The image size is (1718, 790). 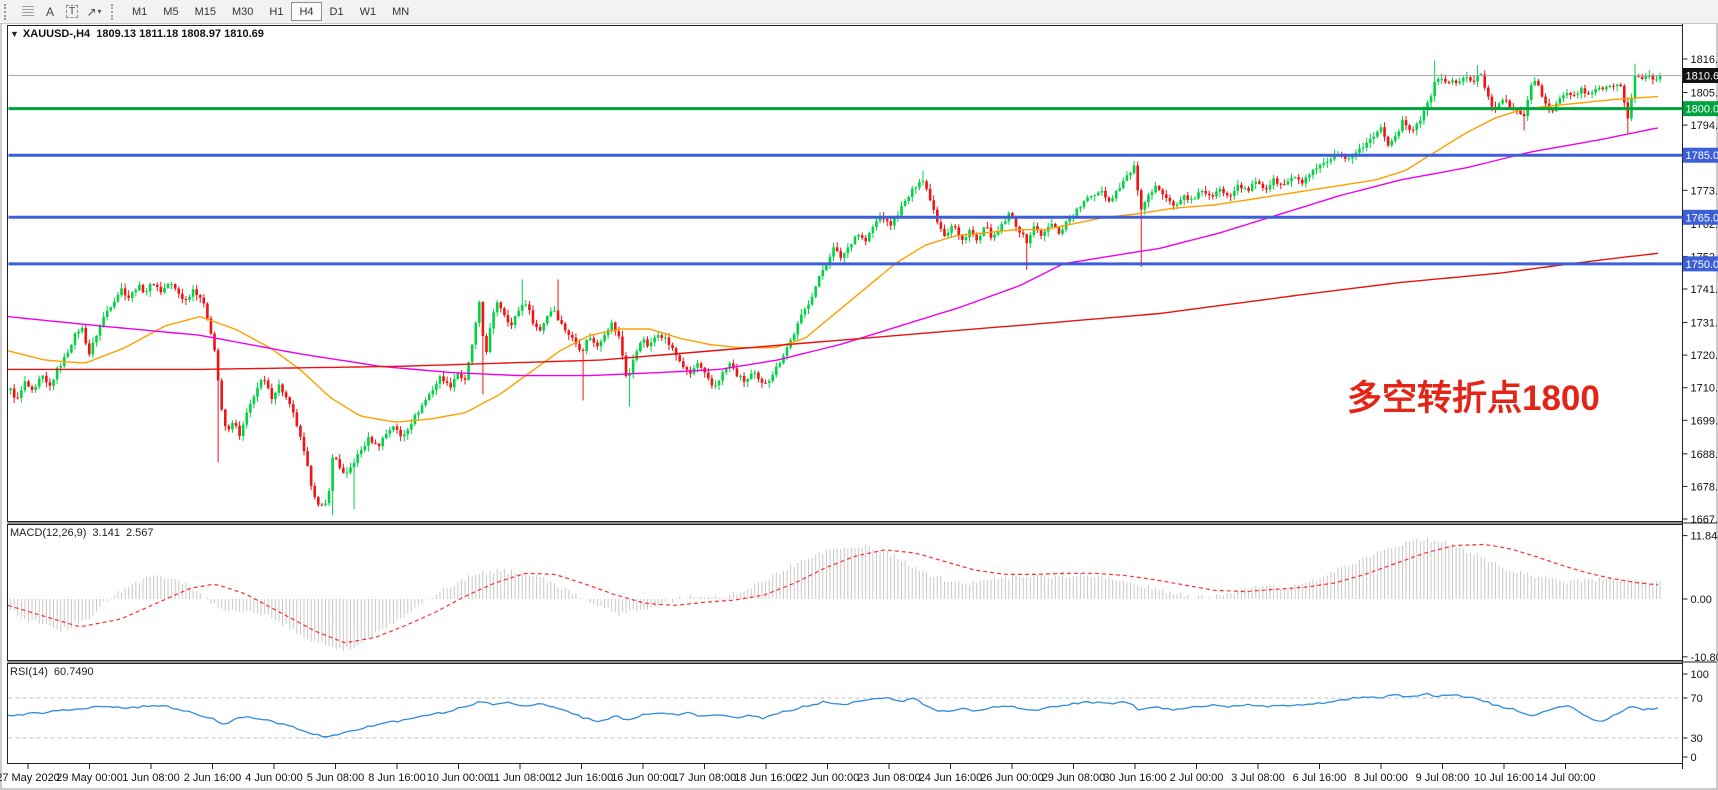 I want to click on hline-1785-tag-label: 1785.0, so click(x=1702, y=156).